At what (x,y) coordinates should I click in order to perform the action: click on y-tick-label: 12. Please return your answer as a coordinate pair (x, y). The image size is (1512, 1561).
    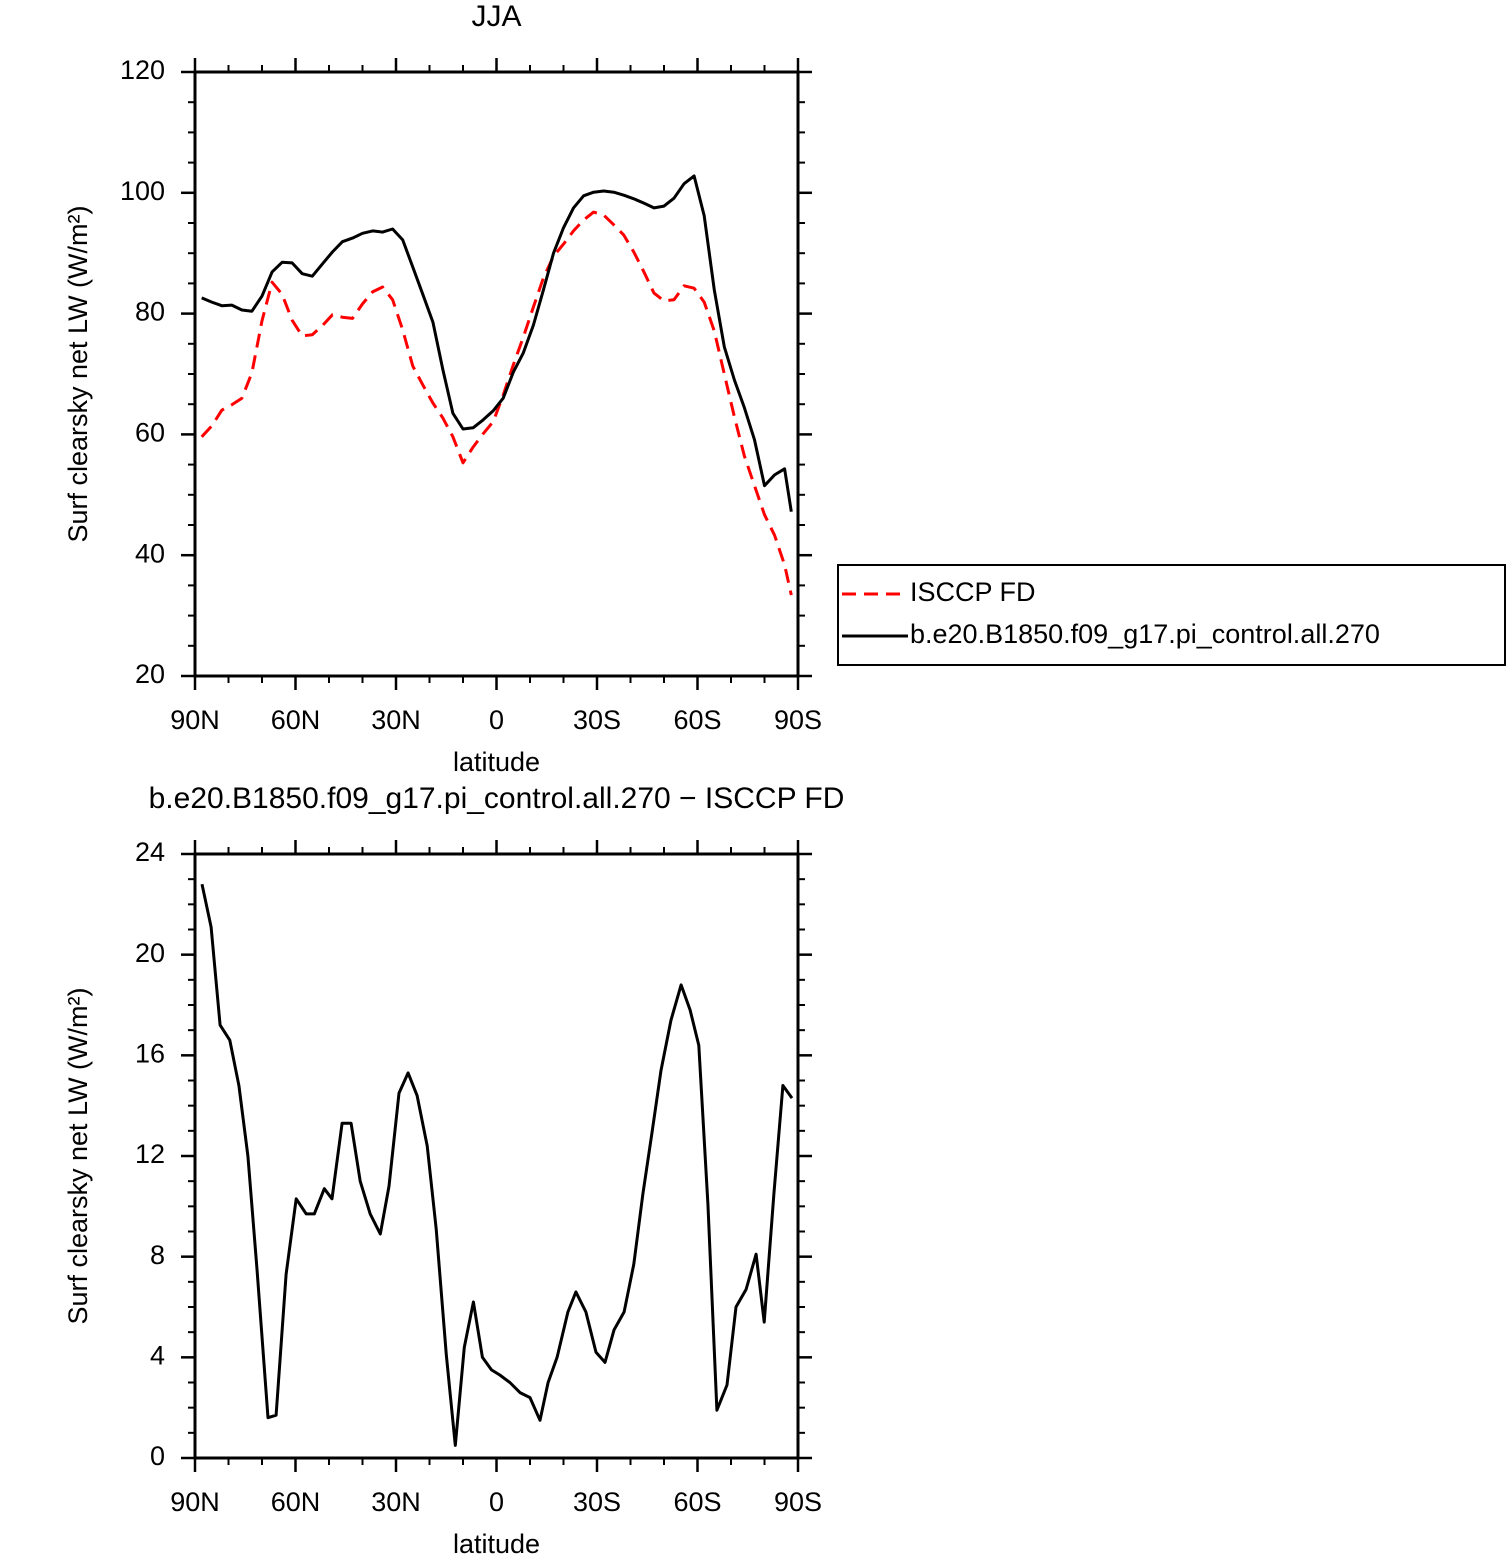
    Looking at the image, I should click on (150, 1154).